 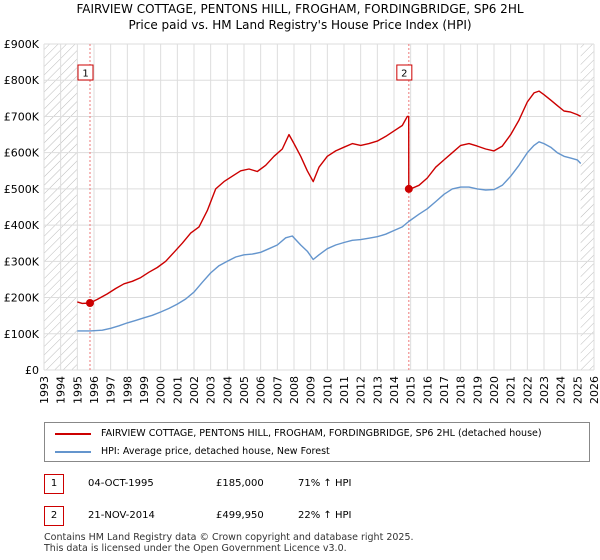 I want to click on x-tick-label: 2017, so click(x=444, y=390).